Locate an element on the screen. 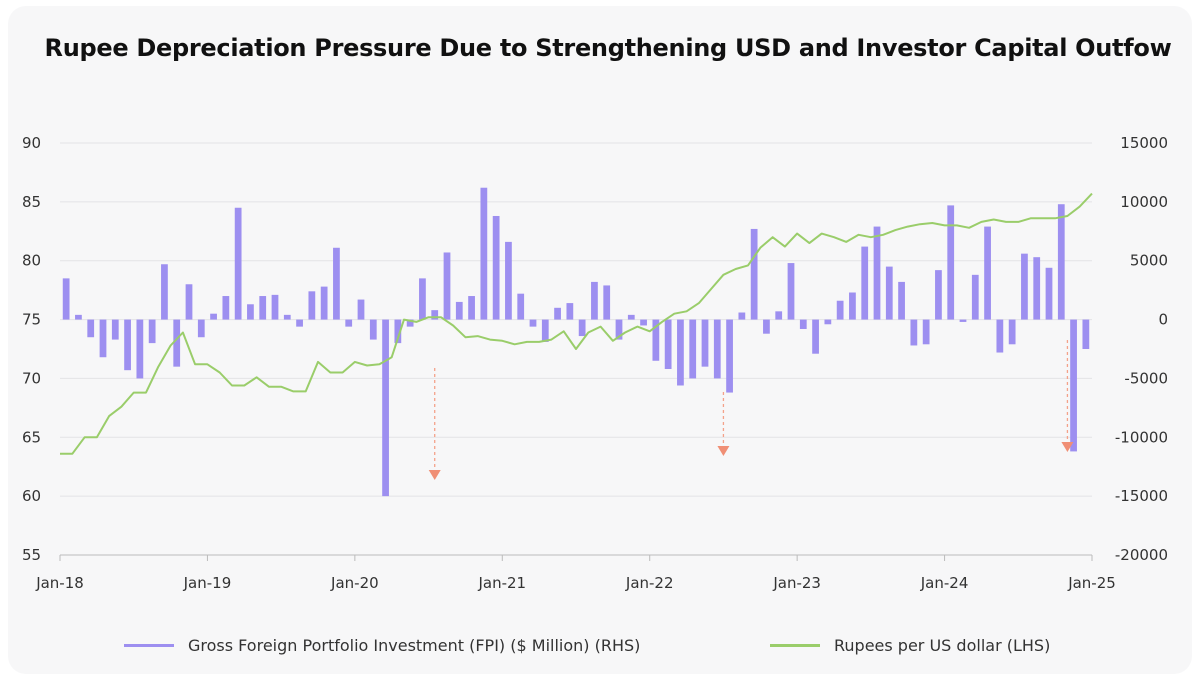  legend-label-rupee: Rupees per US dollar (LHS) is located at coordinates (942, 645).